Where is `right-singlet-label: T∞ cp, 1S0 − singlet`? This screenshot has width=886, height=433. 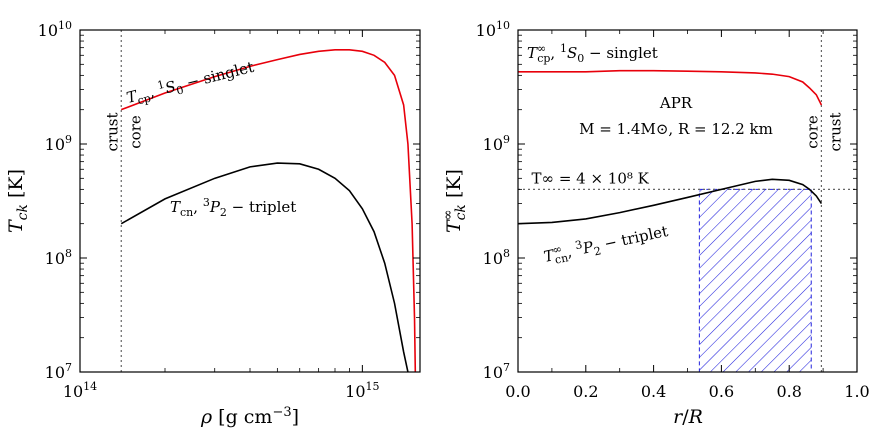 right-singlet-label: T∞ cp, 1S0 − singlet is located at coordinates (592, 53).